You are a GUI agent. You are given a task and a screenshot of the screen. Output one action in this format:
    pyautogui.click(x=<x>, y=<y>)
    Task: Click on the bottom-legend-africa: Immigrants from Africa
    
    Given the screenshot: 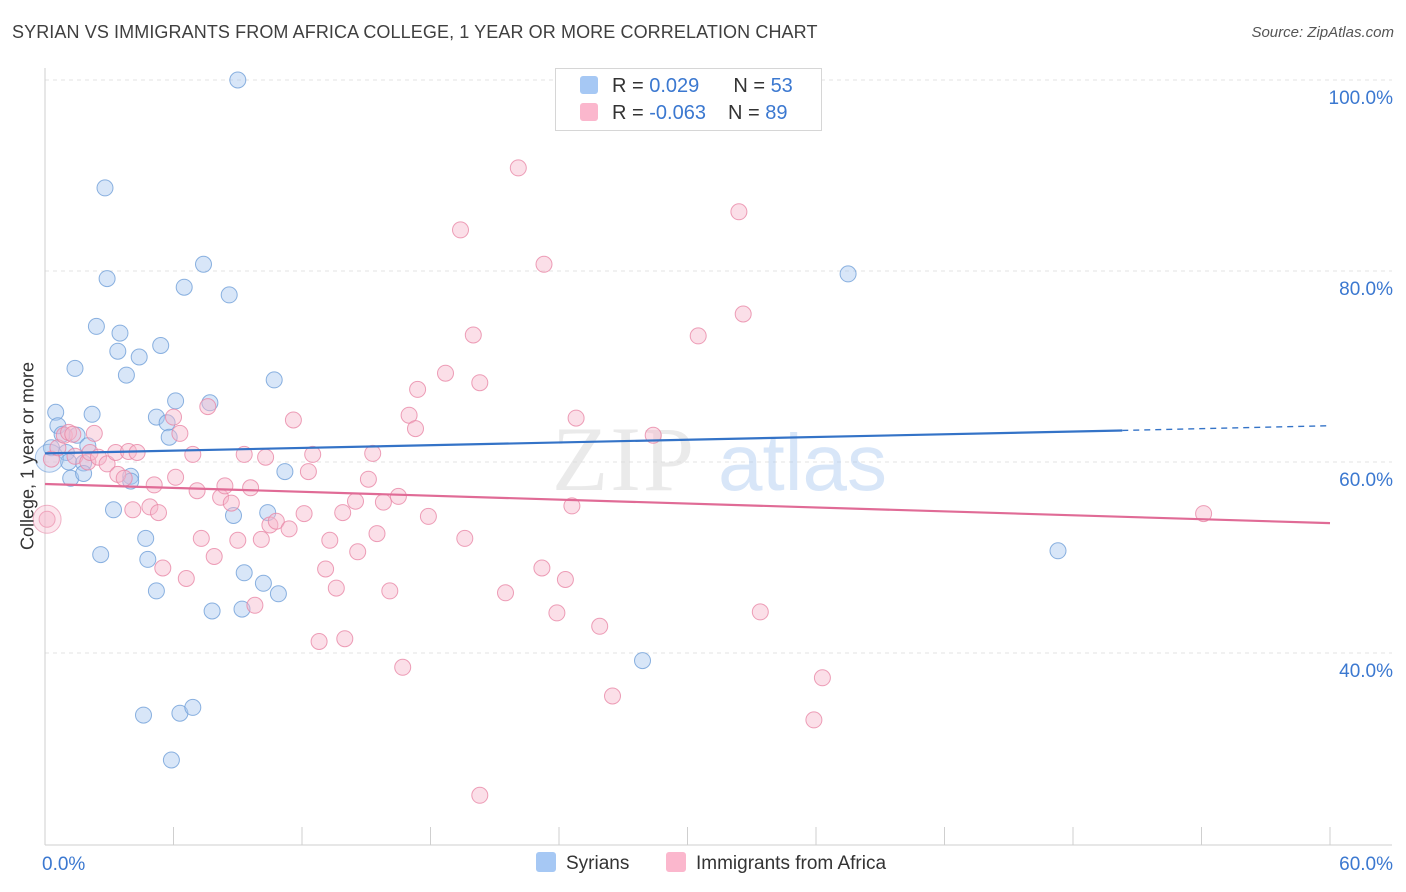 What is the action you would take?
    pyautogui.click(x=776, y=863)
    